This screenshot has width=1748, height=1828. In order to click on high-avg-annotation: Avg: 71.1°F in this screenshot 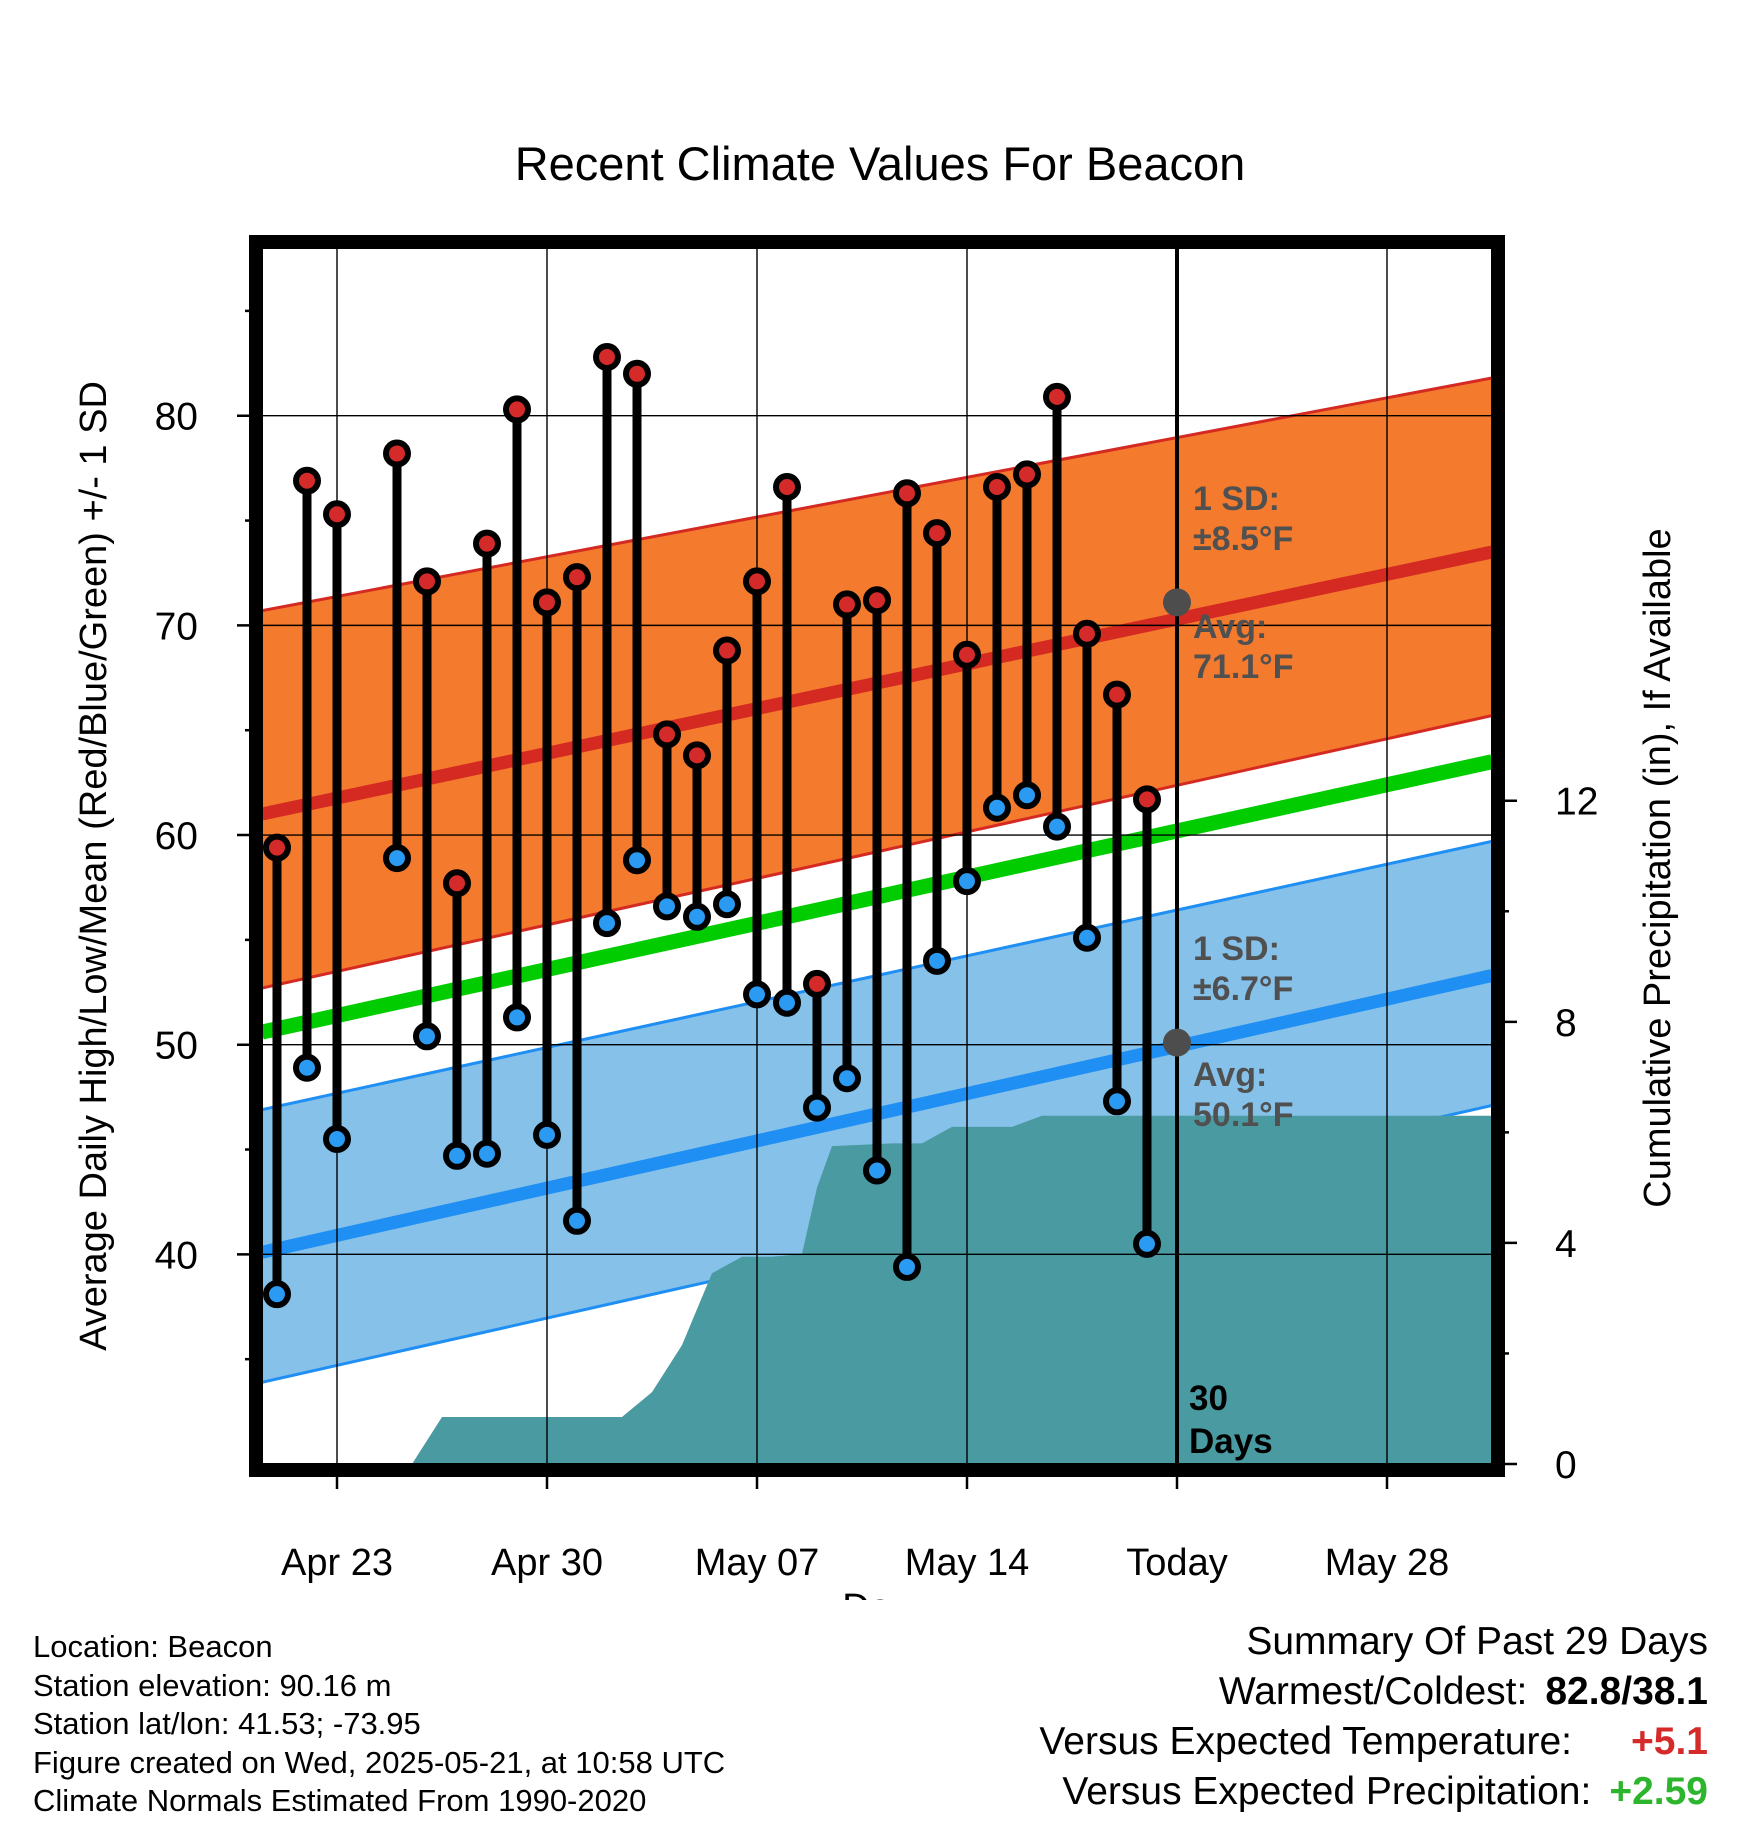, I will do `click(1243, 647)`.